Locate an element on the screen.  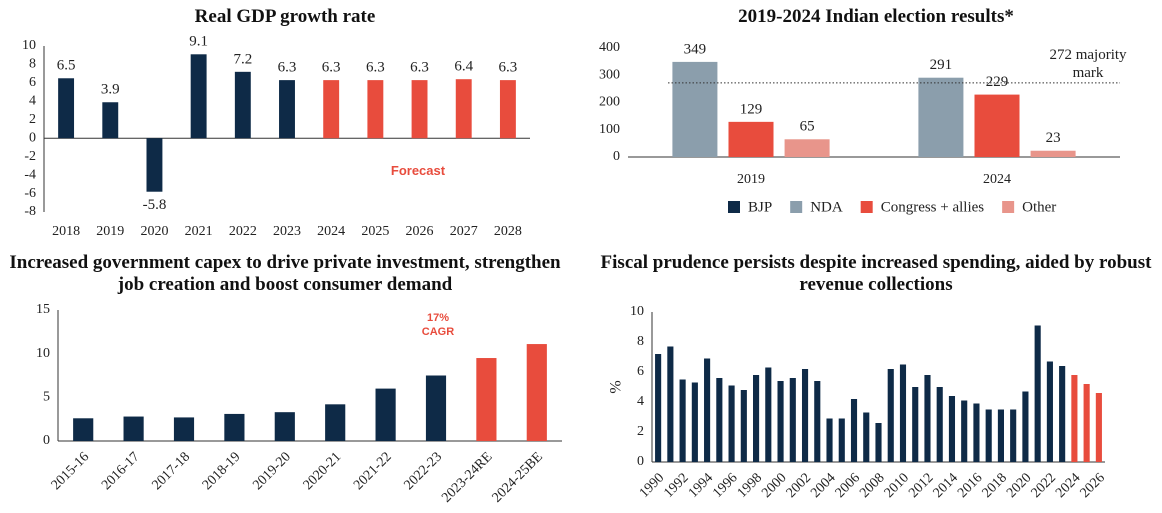
x-tick-label: 2023 is located at coordinates (287, 231).